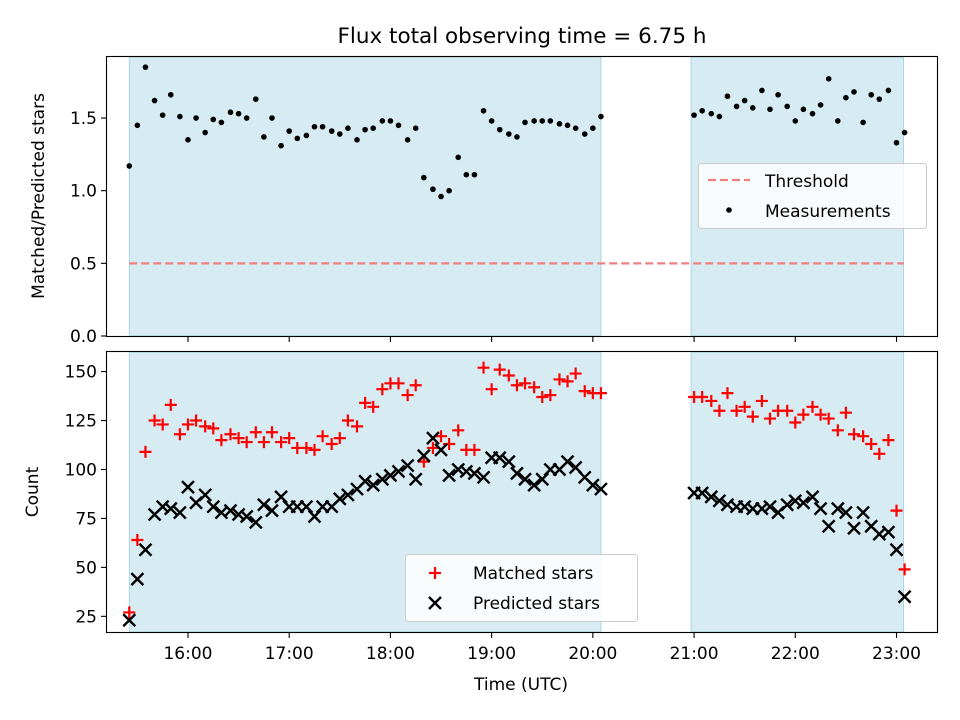 The width and height of the screenshot is (960, 720). I want to click on bottom-legend-box, so click(521, 588).